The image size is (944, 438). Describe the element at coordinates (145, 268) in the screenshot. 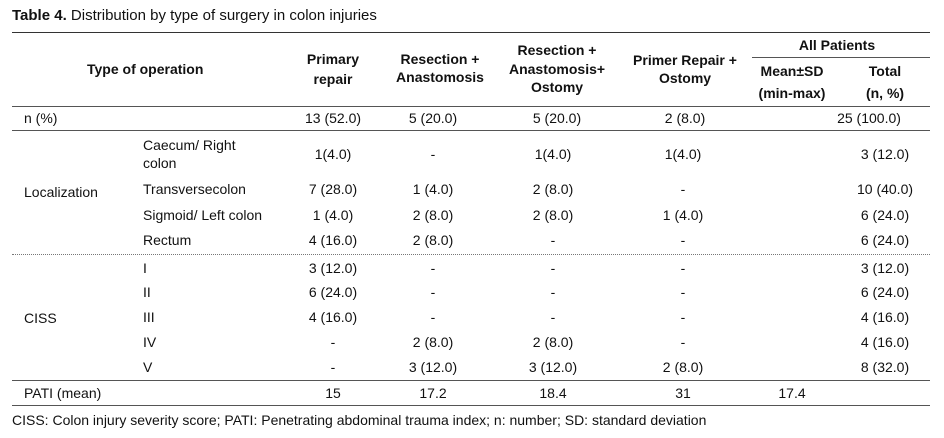

I see `row-sublabel: I` at that location.